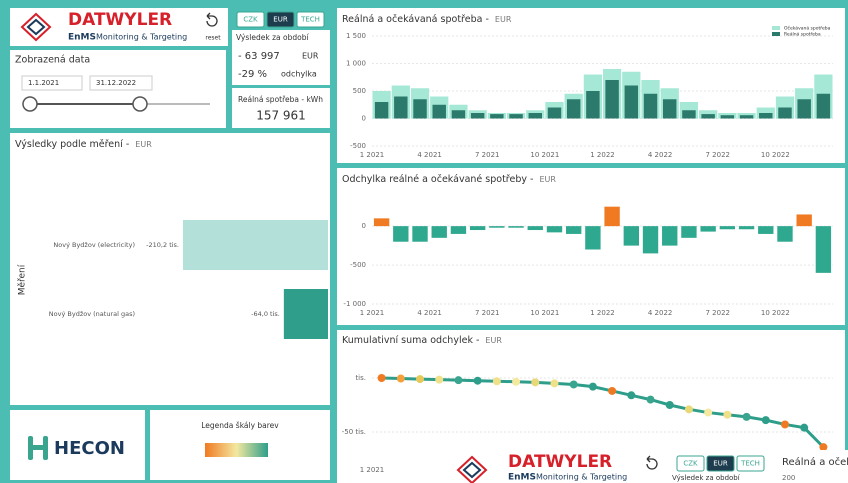  I want to click on date-to: 31.12.2022, so click(116, 83).